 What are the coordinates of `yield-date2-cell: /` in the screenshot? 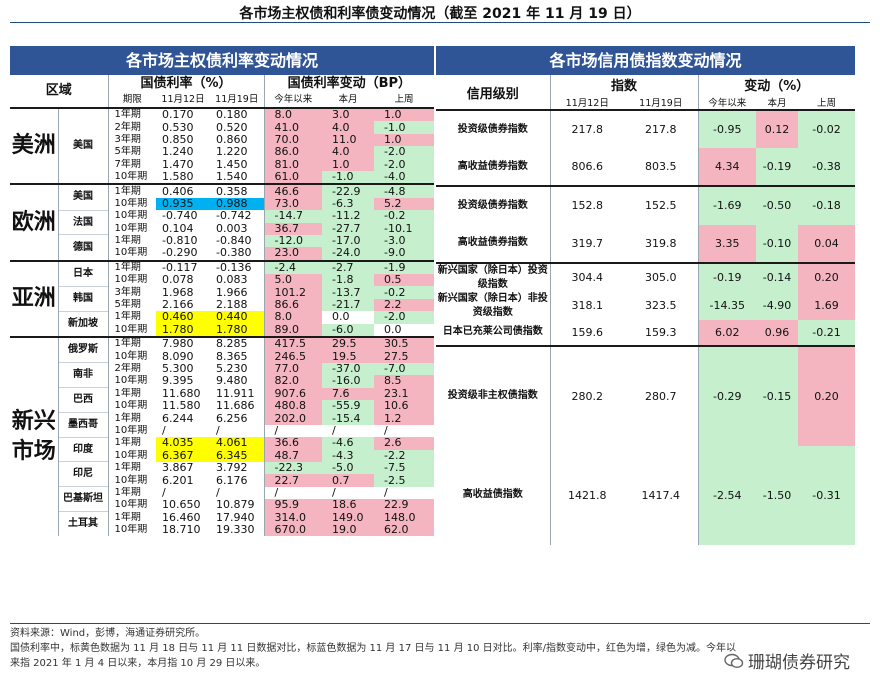 It's located at (218, 492).